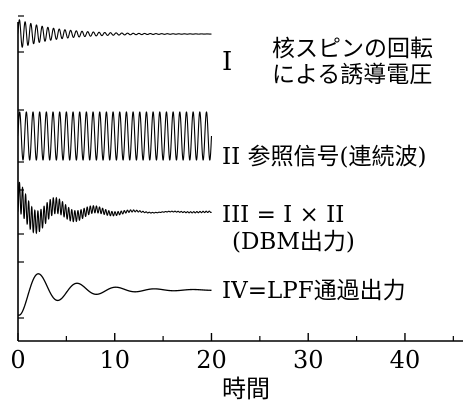 The width and height of the screenshot is (475, 405). I want to click on x-tick-label-30: 30, so click(308, 360).